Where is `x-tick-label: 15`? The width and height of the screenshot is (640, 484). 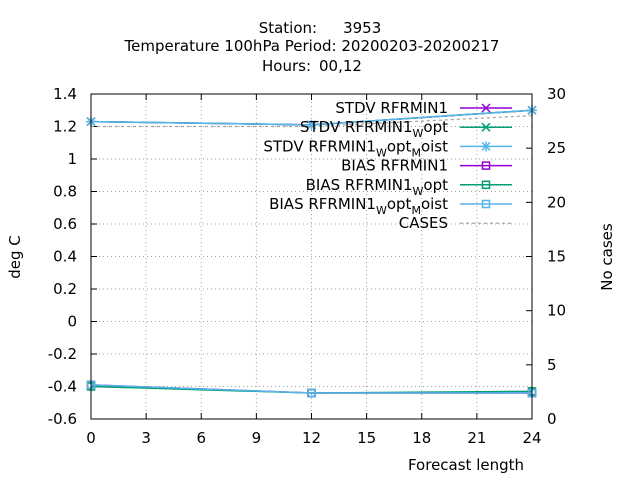 x-tick-label: 15 is located at coordinates (366, 438).